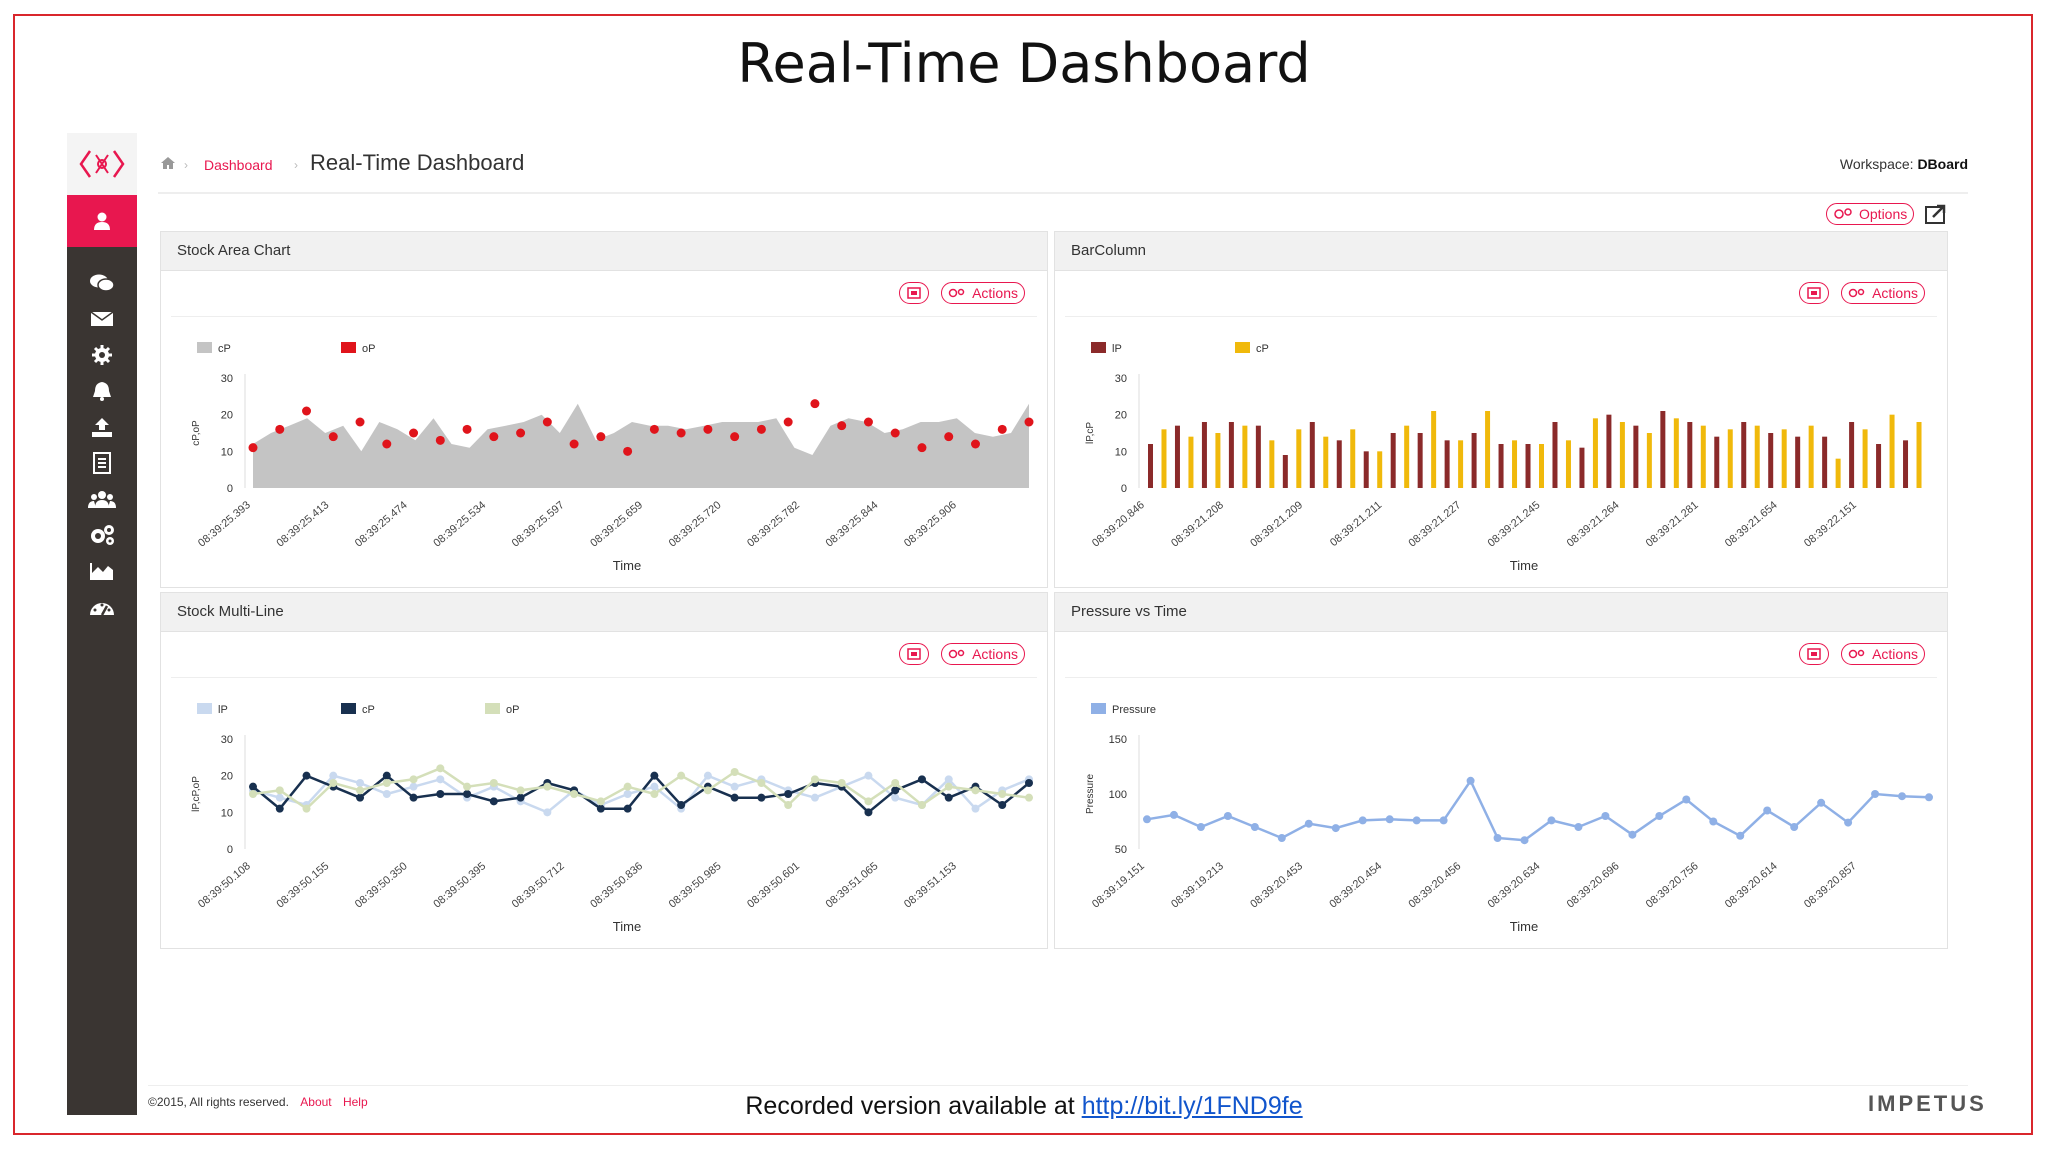 Image resolution: width=2048 pixels, height=1152 pixels. I want to click on y-tick-label: 30, so click(227, 379).